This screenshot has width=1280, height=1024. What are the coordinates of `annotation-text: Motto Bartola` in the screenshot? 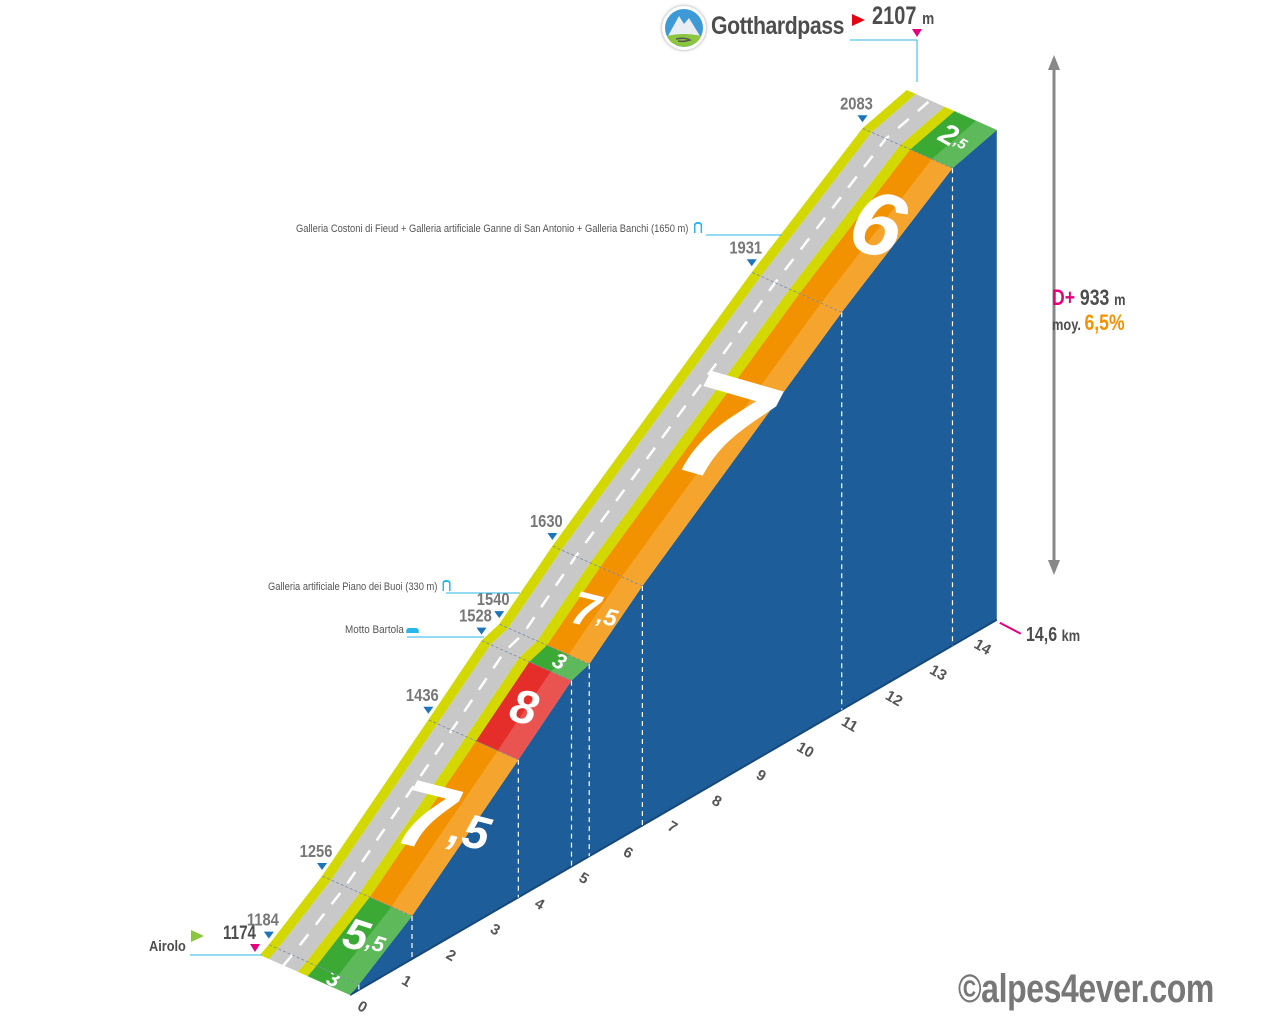 It's located at (374, 630).